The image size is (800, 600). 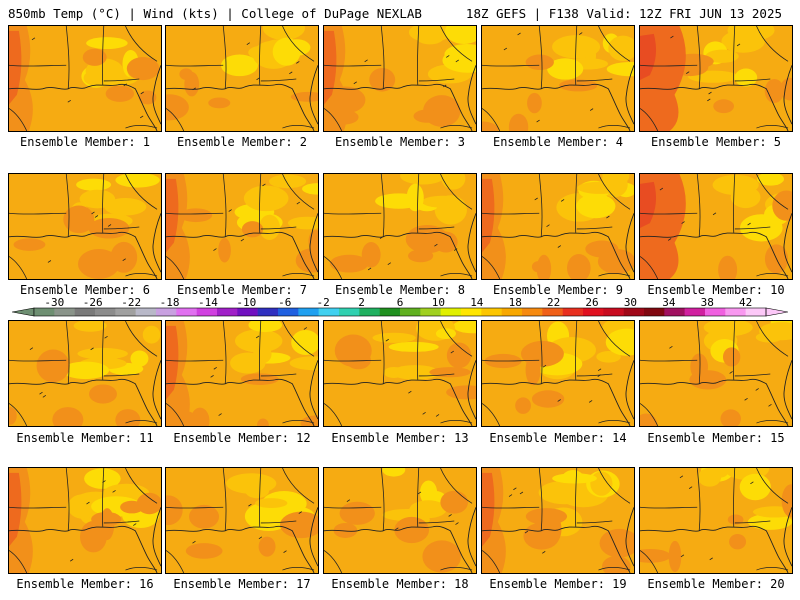 I want to click on ensemble-member-label: Ensemble Member: 20, so click(x=716, y=584).